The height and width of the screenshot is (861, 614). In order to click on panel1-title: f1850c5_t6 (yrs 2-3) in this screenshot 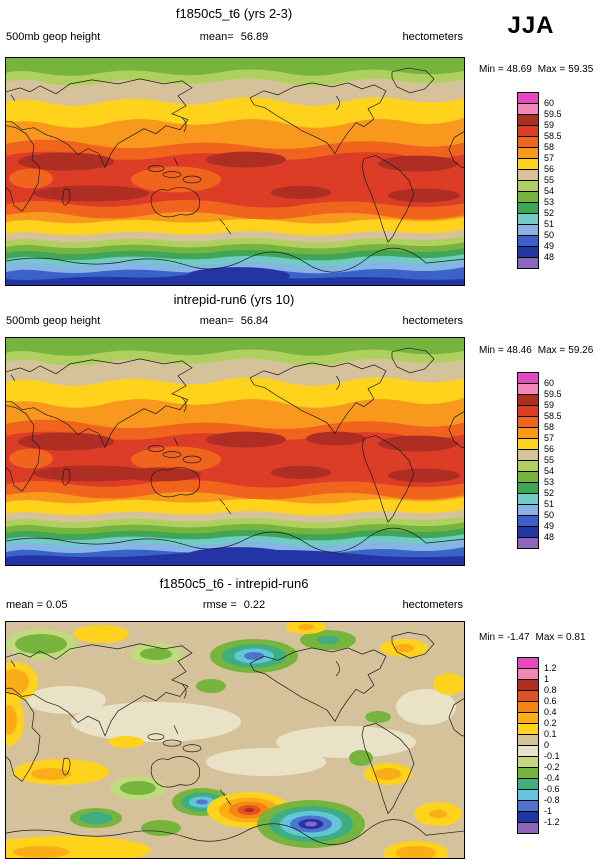, I will do `click(234, 13)`.